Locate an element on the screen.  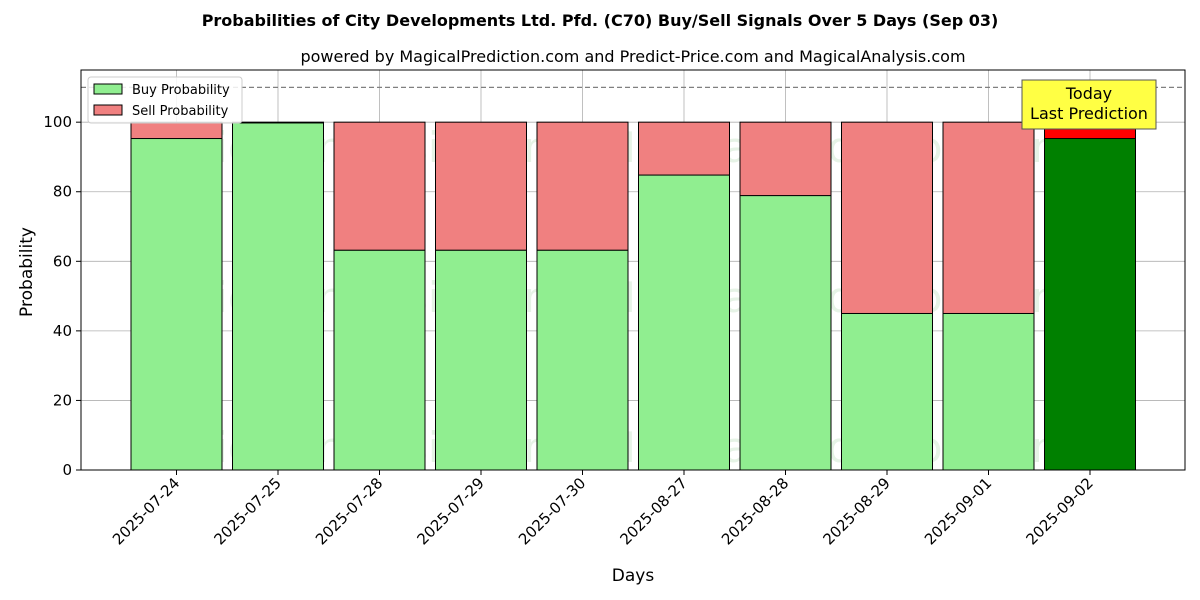
y-axis-label: Probability is located at coordinates (27, 272).